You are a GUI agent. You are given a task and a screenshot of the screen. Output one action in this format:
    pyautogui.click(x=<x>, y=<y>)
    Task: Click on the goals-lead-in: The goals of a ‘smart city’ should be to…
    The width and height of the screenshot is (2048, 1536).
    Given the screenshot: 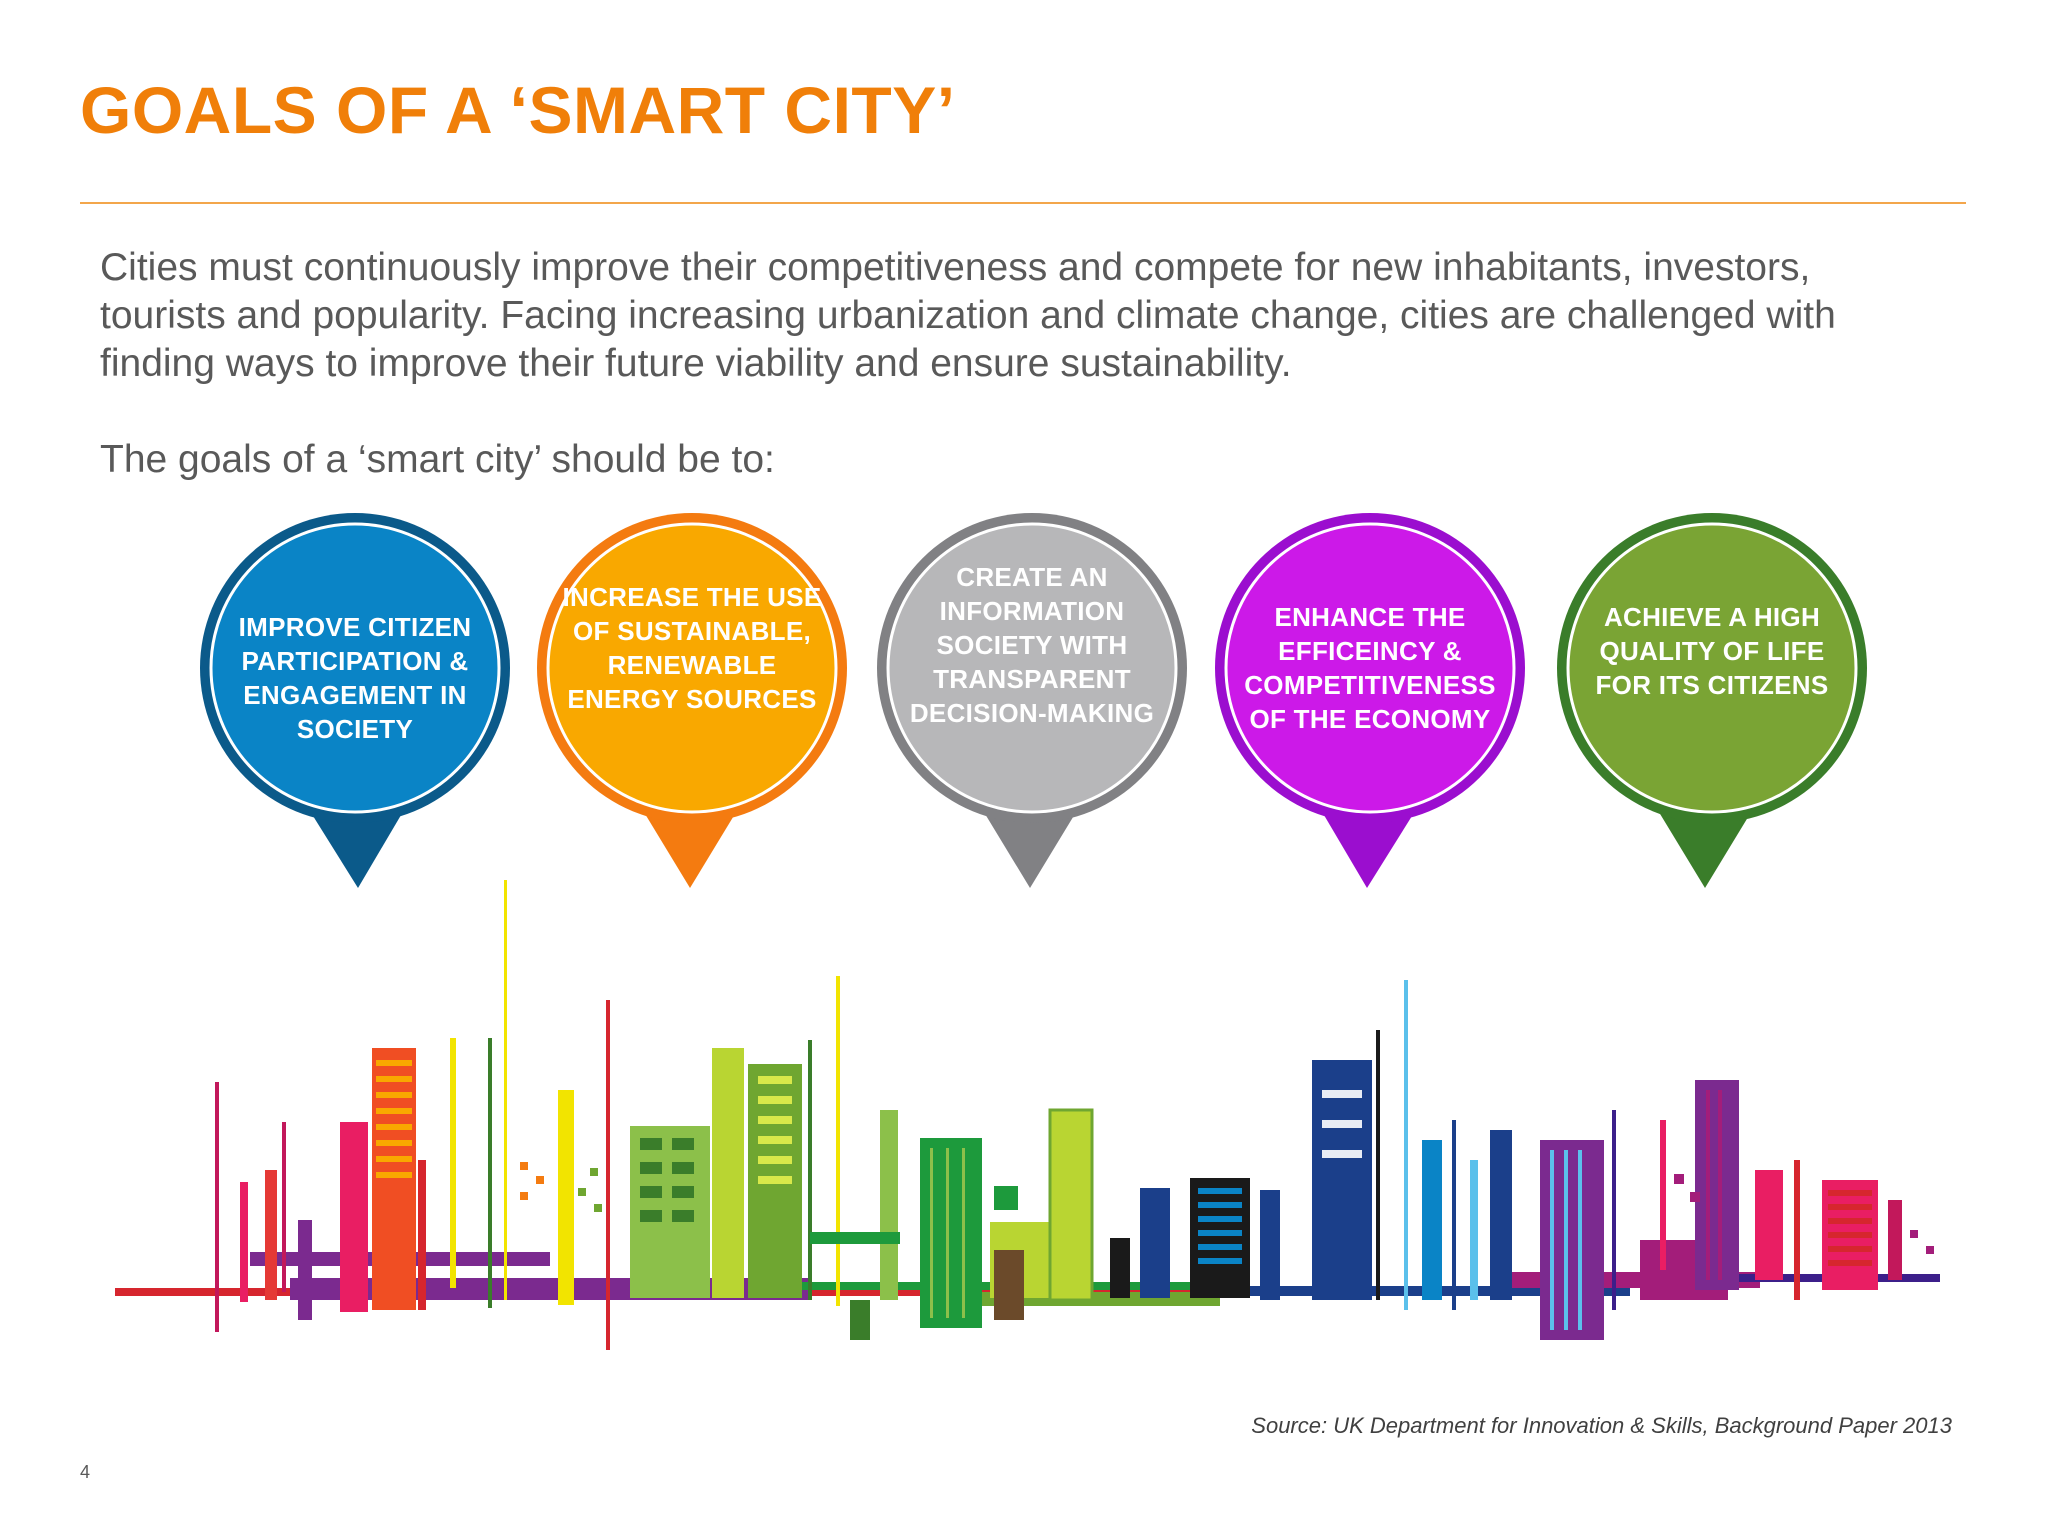 What is the action you would take?
    pyautogui.click(x=437, y=459)
    